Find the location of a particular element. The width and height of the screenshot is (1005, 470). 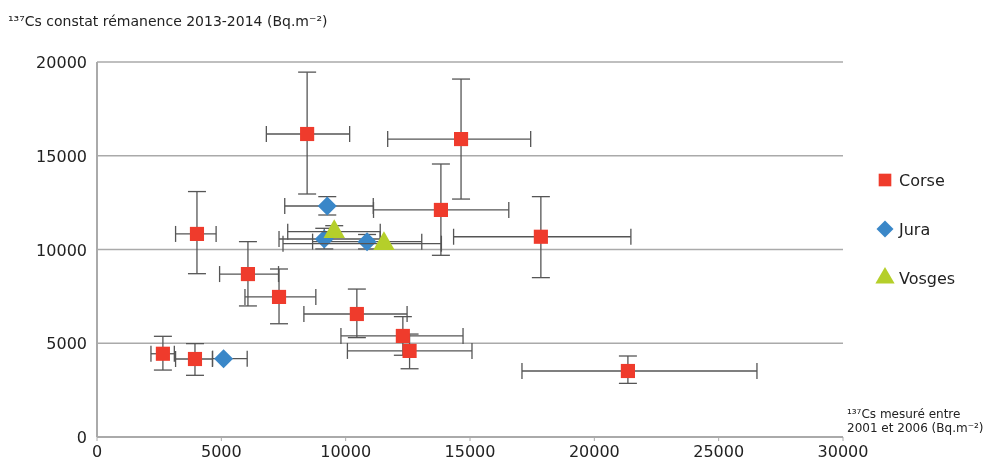

legend-label: Jura is located at coordinates (914, 229).